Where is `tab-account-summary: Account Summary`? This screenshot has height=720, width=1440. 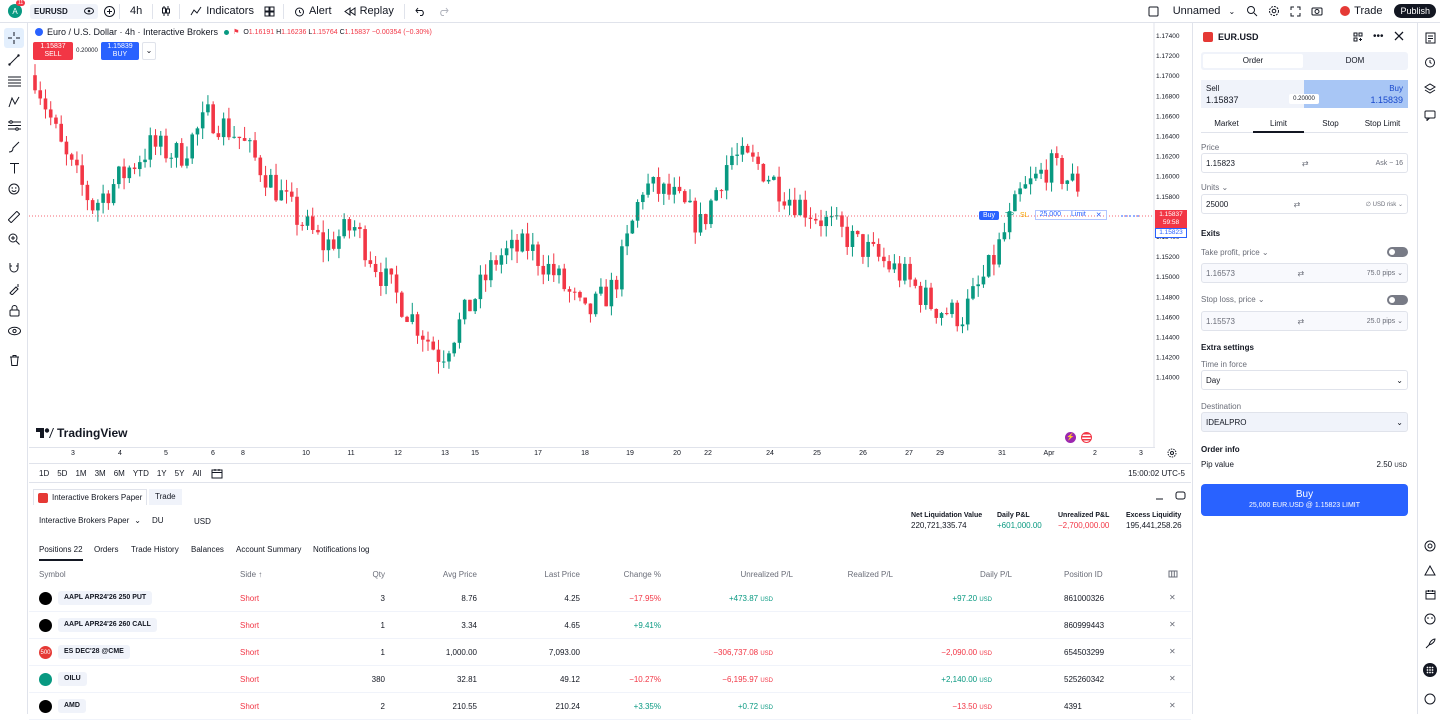
tab-account-summary: Account Summary is located at coordinates (269, 549).